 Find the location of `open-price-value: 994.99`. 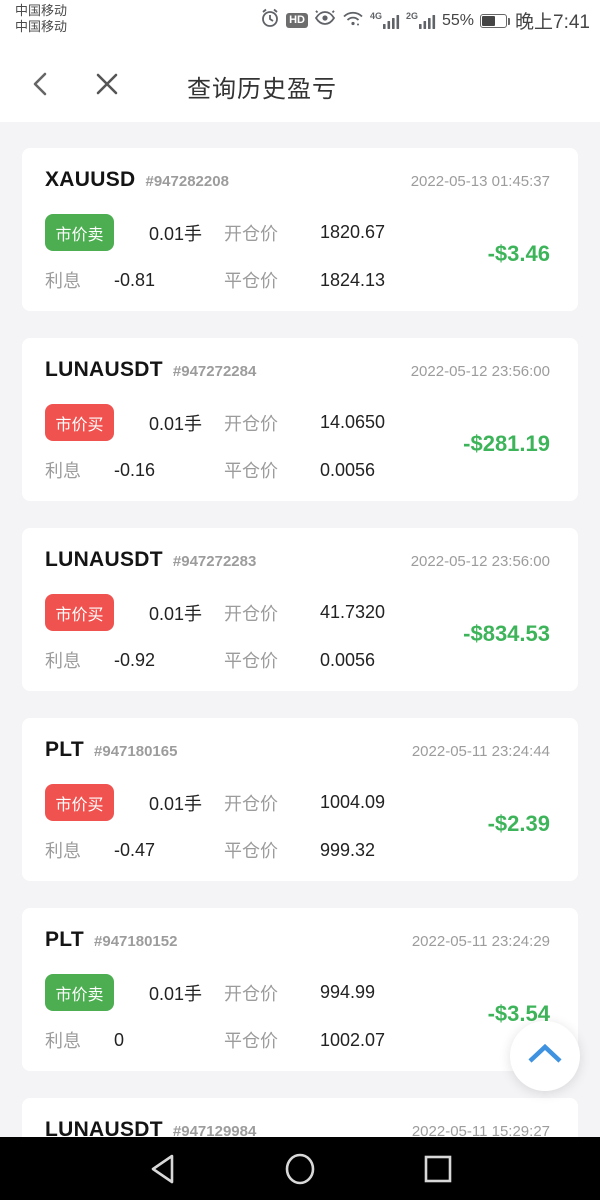

open-price-value: 994.99 is located at coordinates (348, 992).